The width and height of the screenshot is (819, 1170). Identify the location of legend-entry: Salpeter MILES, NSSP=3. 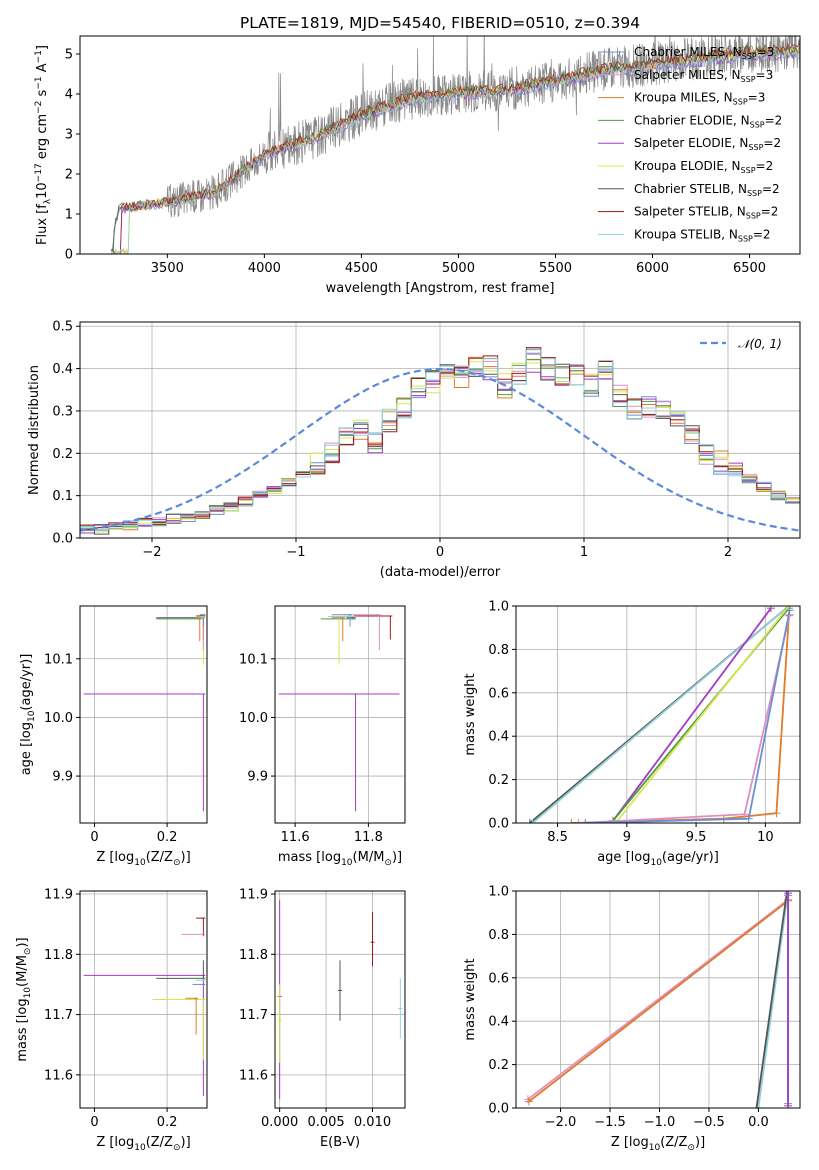
(703, 76).